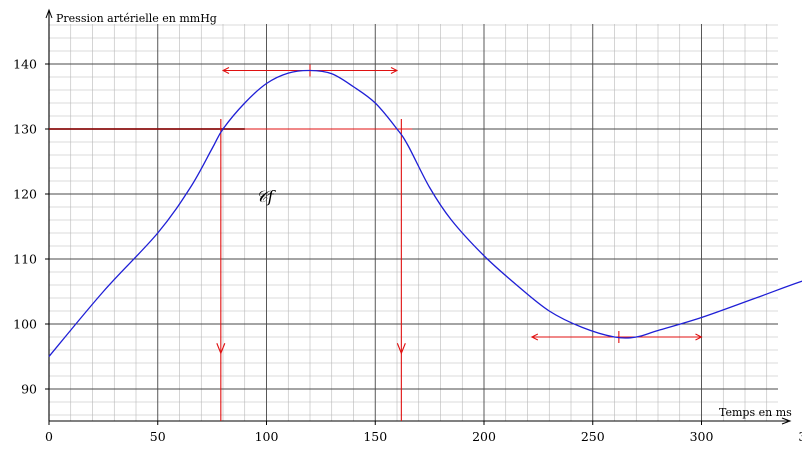  What do you see at coordinates (29, 389) in the screenshot?
I see `y-tick-label: 90` at bounding box center [29, 389].